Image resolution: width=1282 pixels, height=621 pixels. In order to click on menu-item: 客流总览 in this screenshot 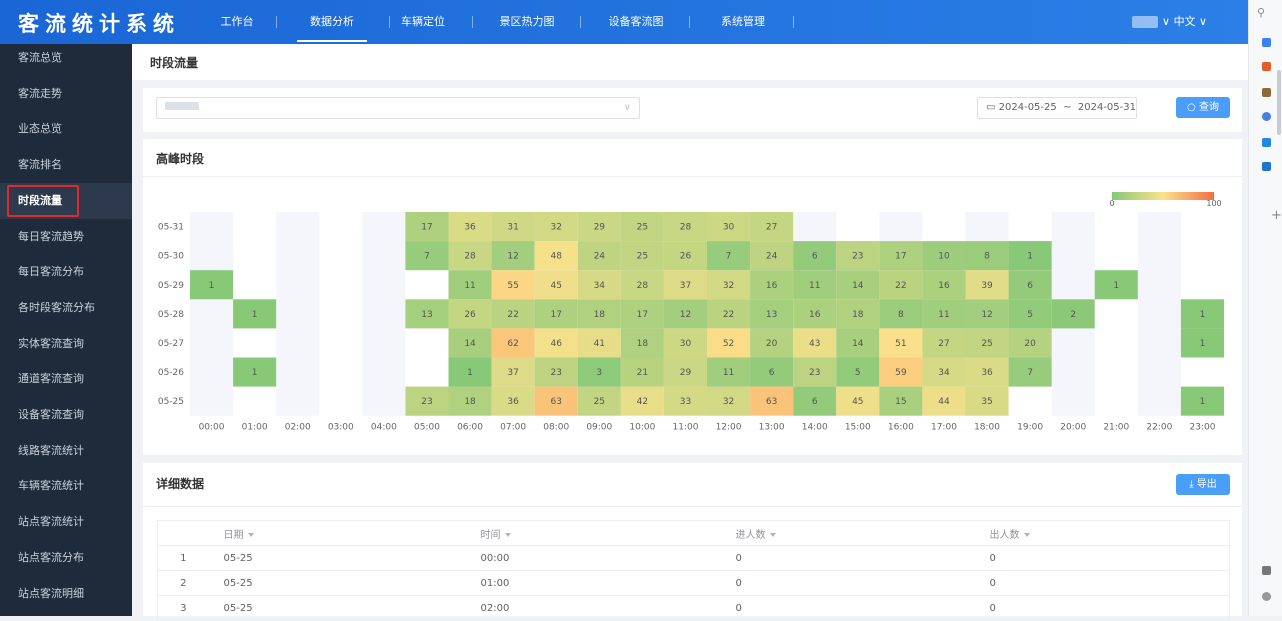, I will do `click(40, 57)`.